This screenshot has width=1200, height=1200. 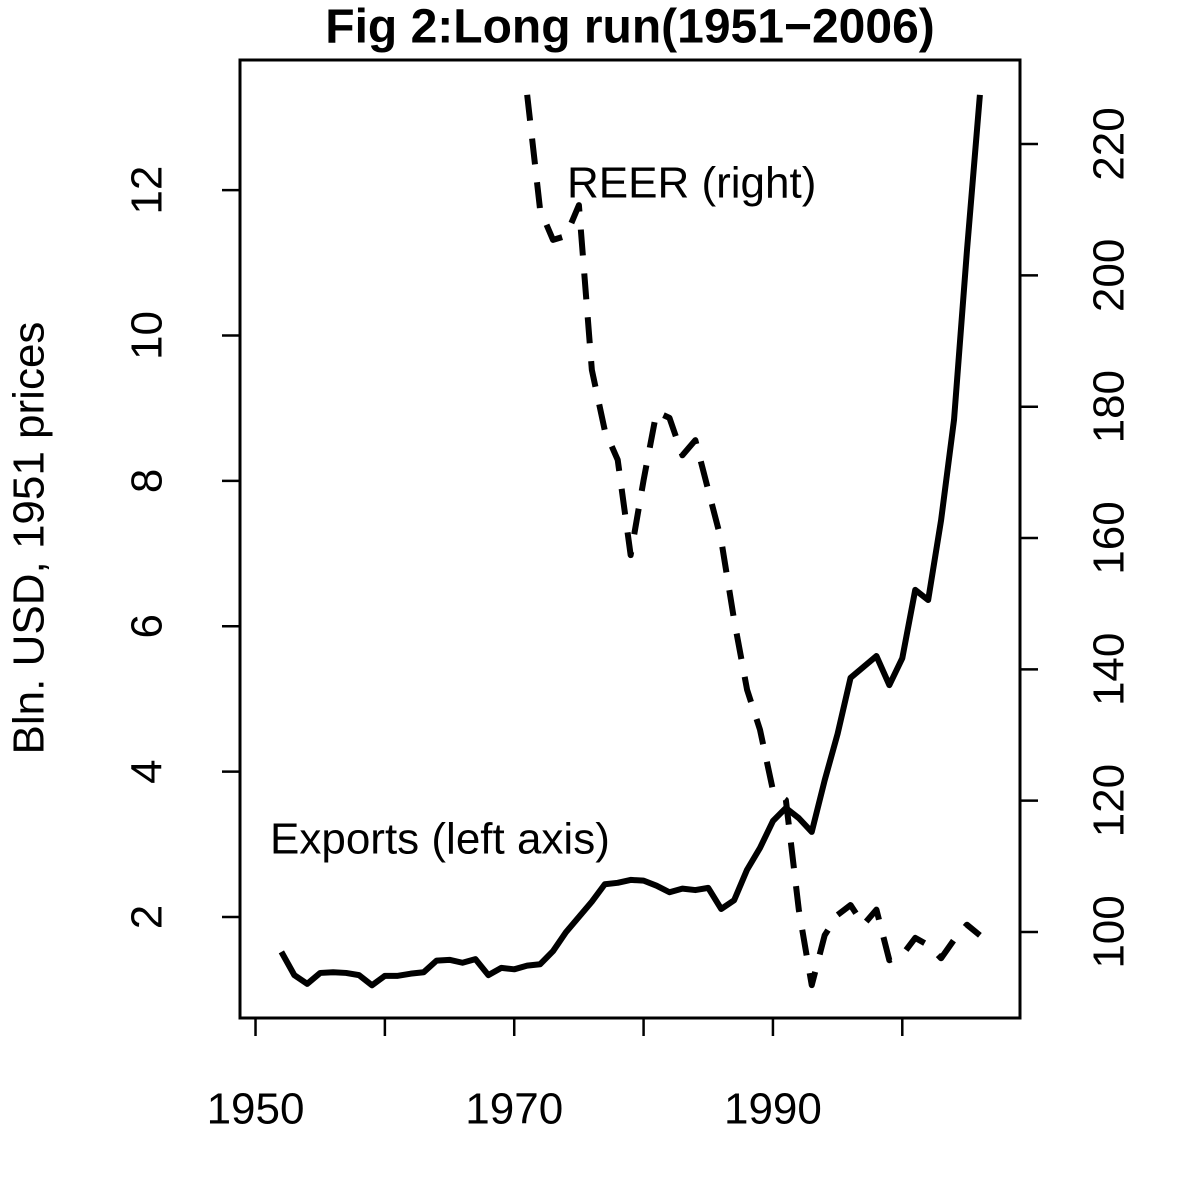 What do you see at coordinates (1109, 931) in the screenshot?
I see `y2-tick-label: 100` at bounding box center [1109, 931].